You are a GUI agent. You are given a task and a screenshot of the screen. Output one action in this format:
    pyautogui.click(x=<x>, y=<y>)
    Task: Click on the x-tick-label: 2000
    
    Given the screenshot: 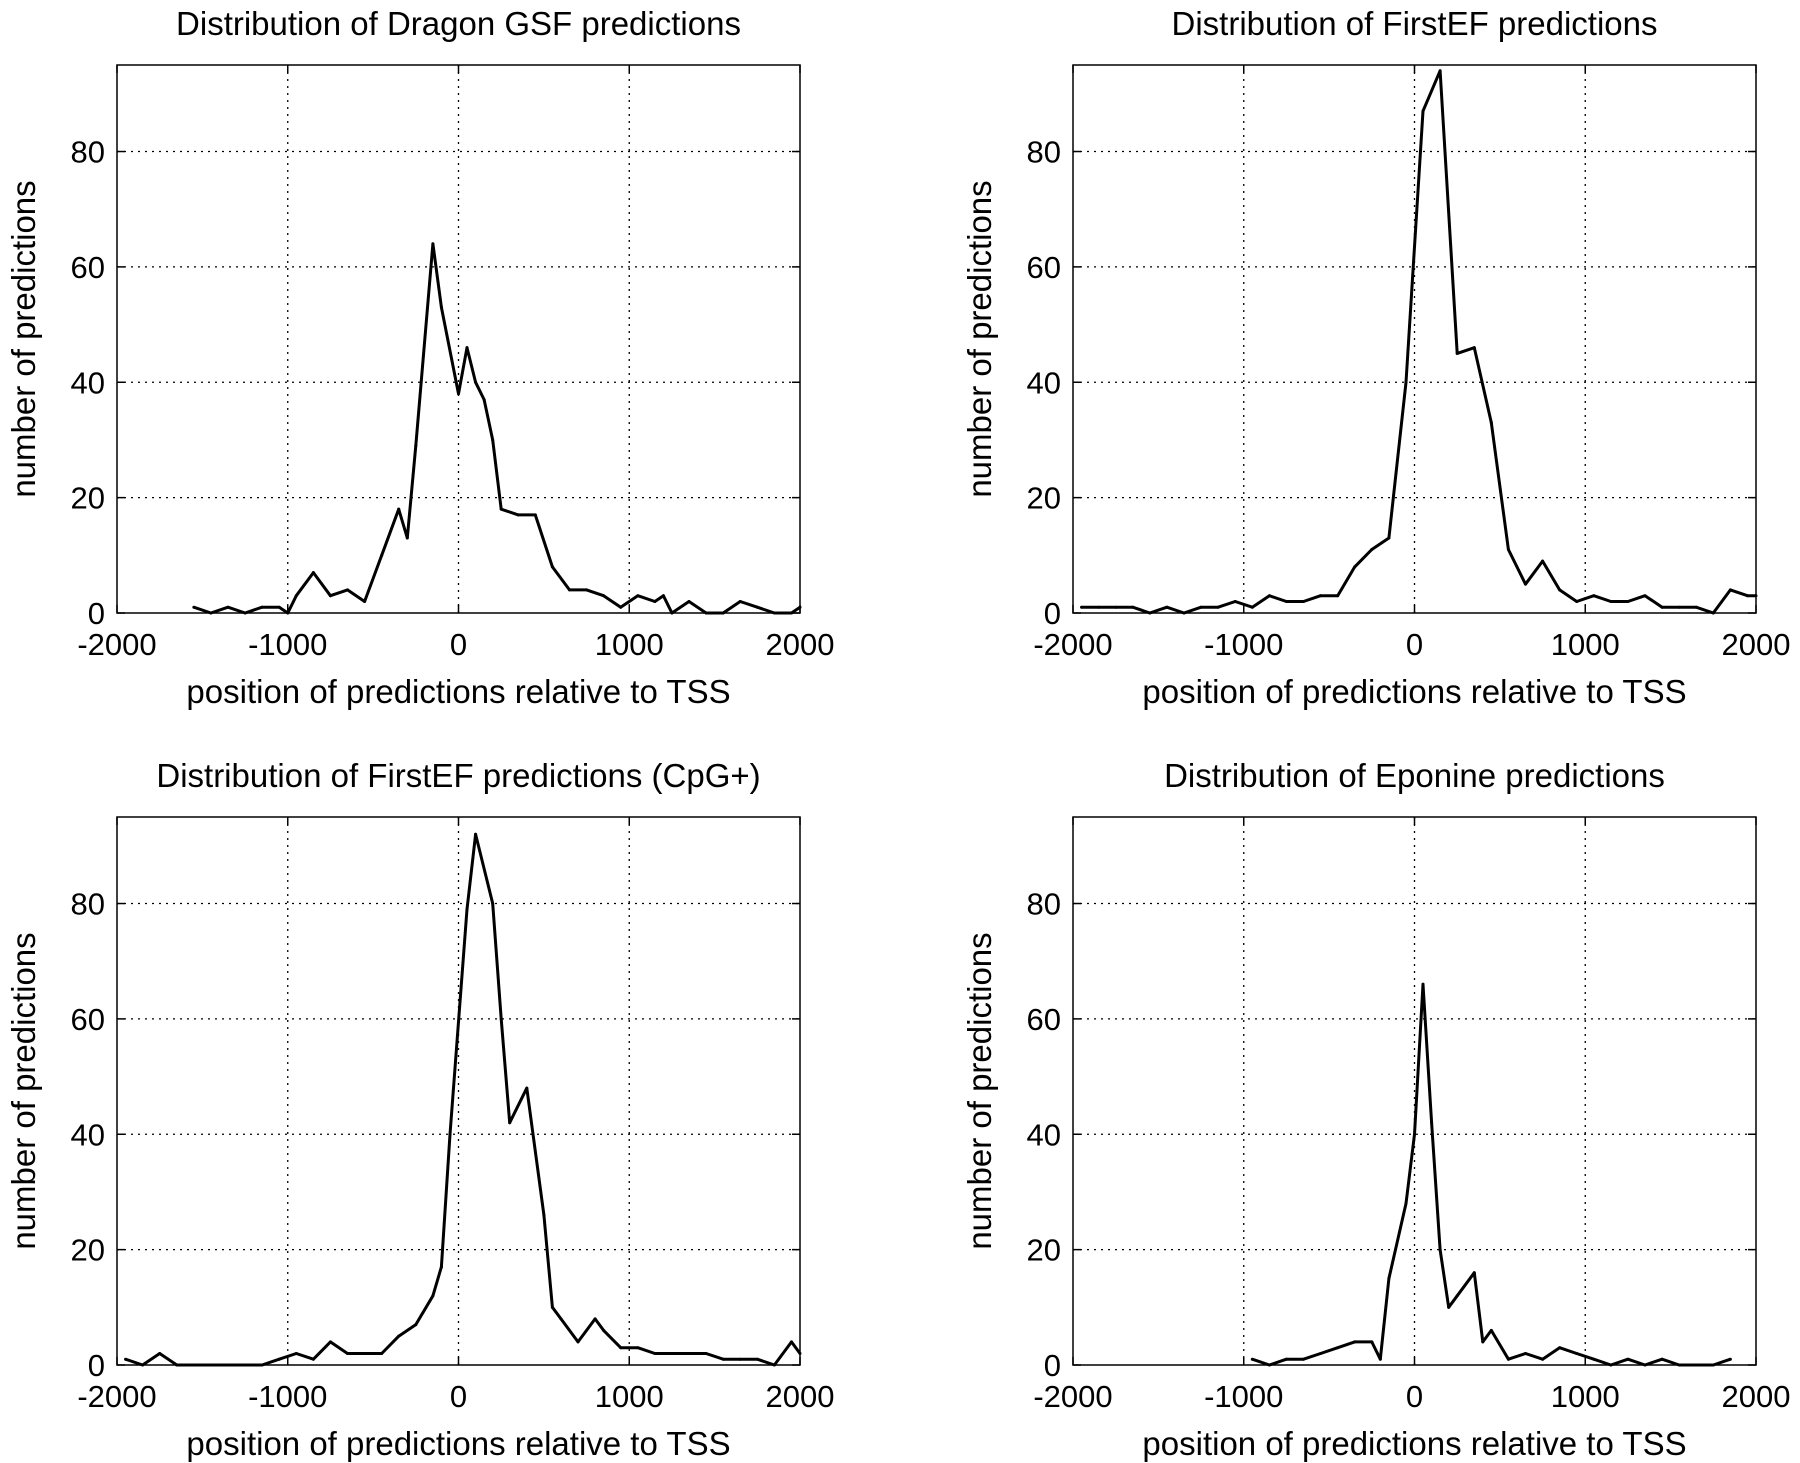 What is the action you would take?
    pyautogui.click(x=800, y=1396)
    